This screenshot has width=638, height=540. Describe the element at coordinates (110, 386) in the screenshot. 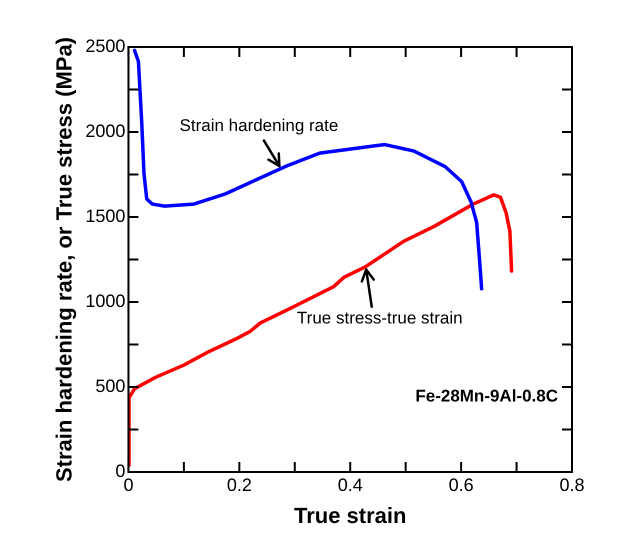

I see `y-tick-label: 500` at that location.